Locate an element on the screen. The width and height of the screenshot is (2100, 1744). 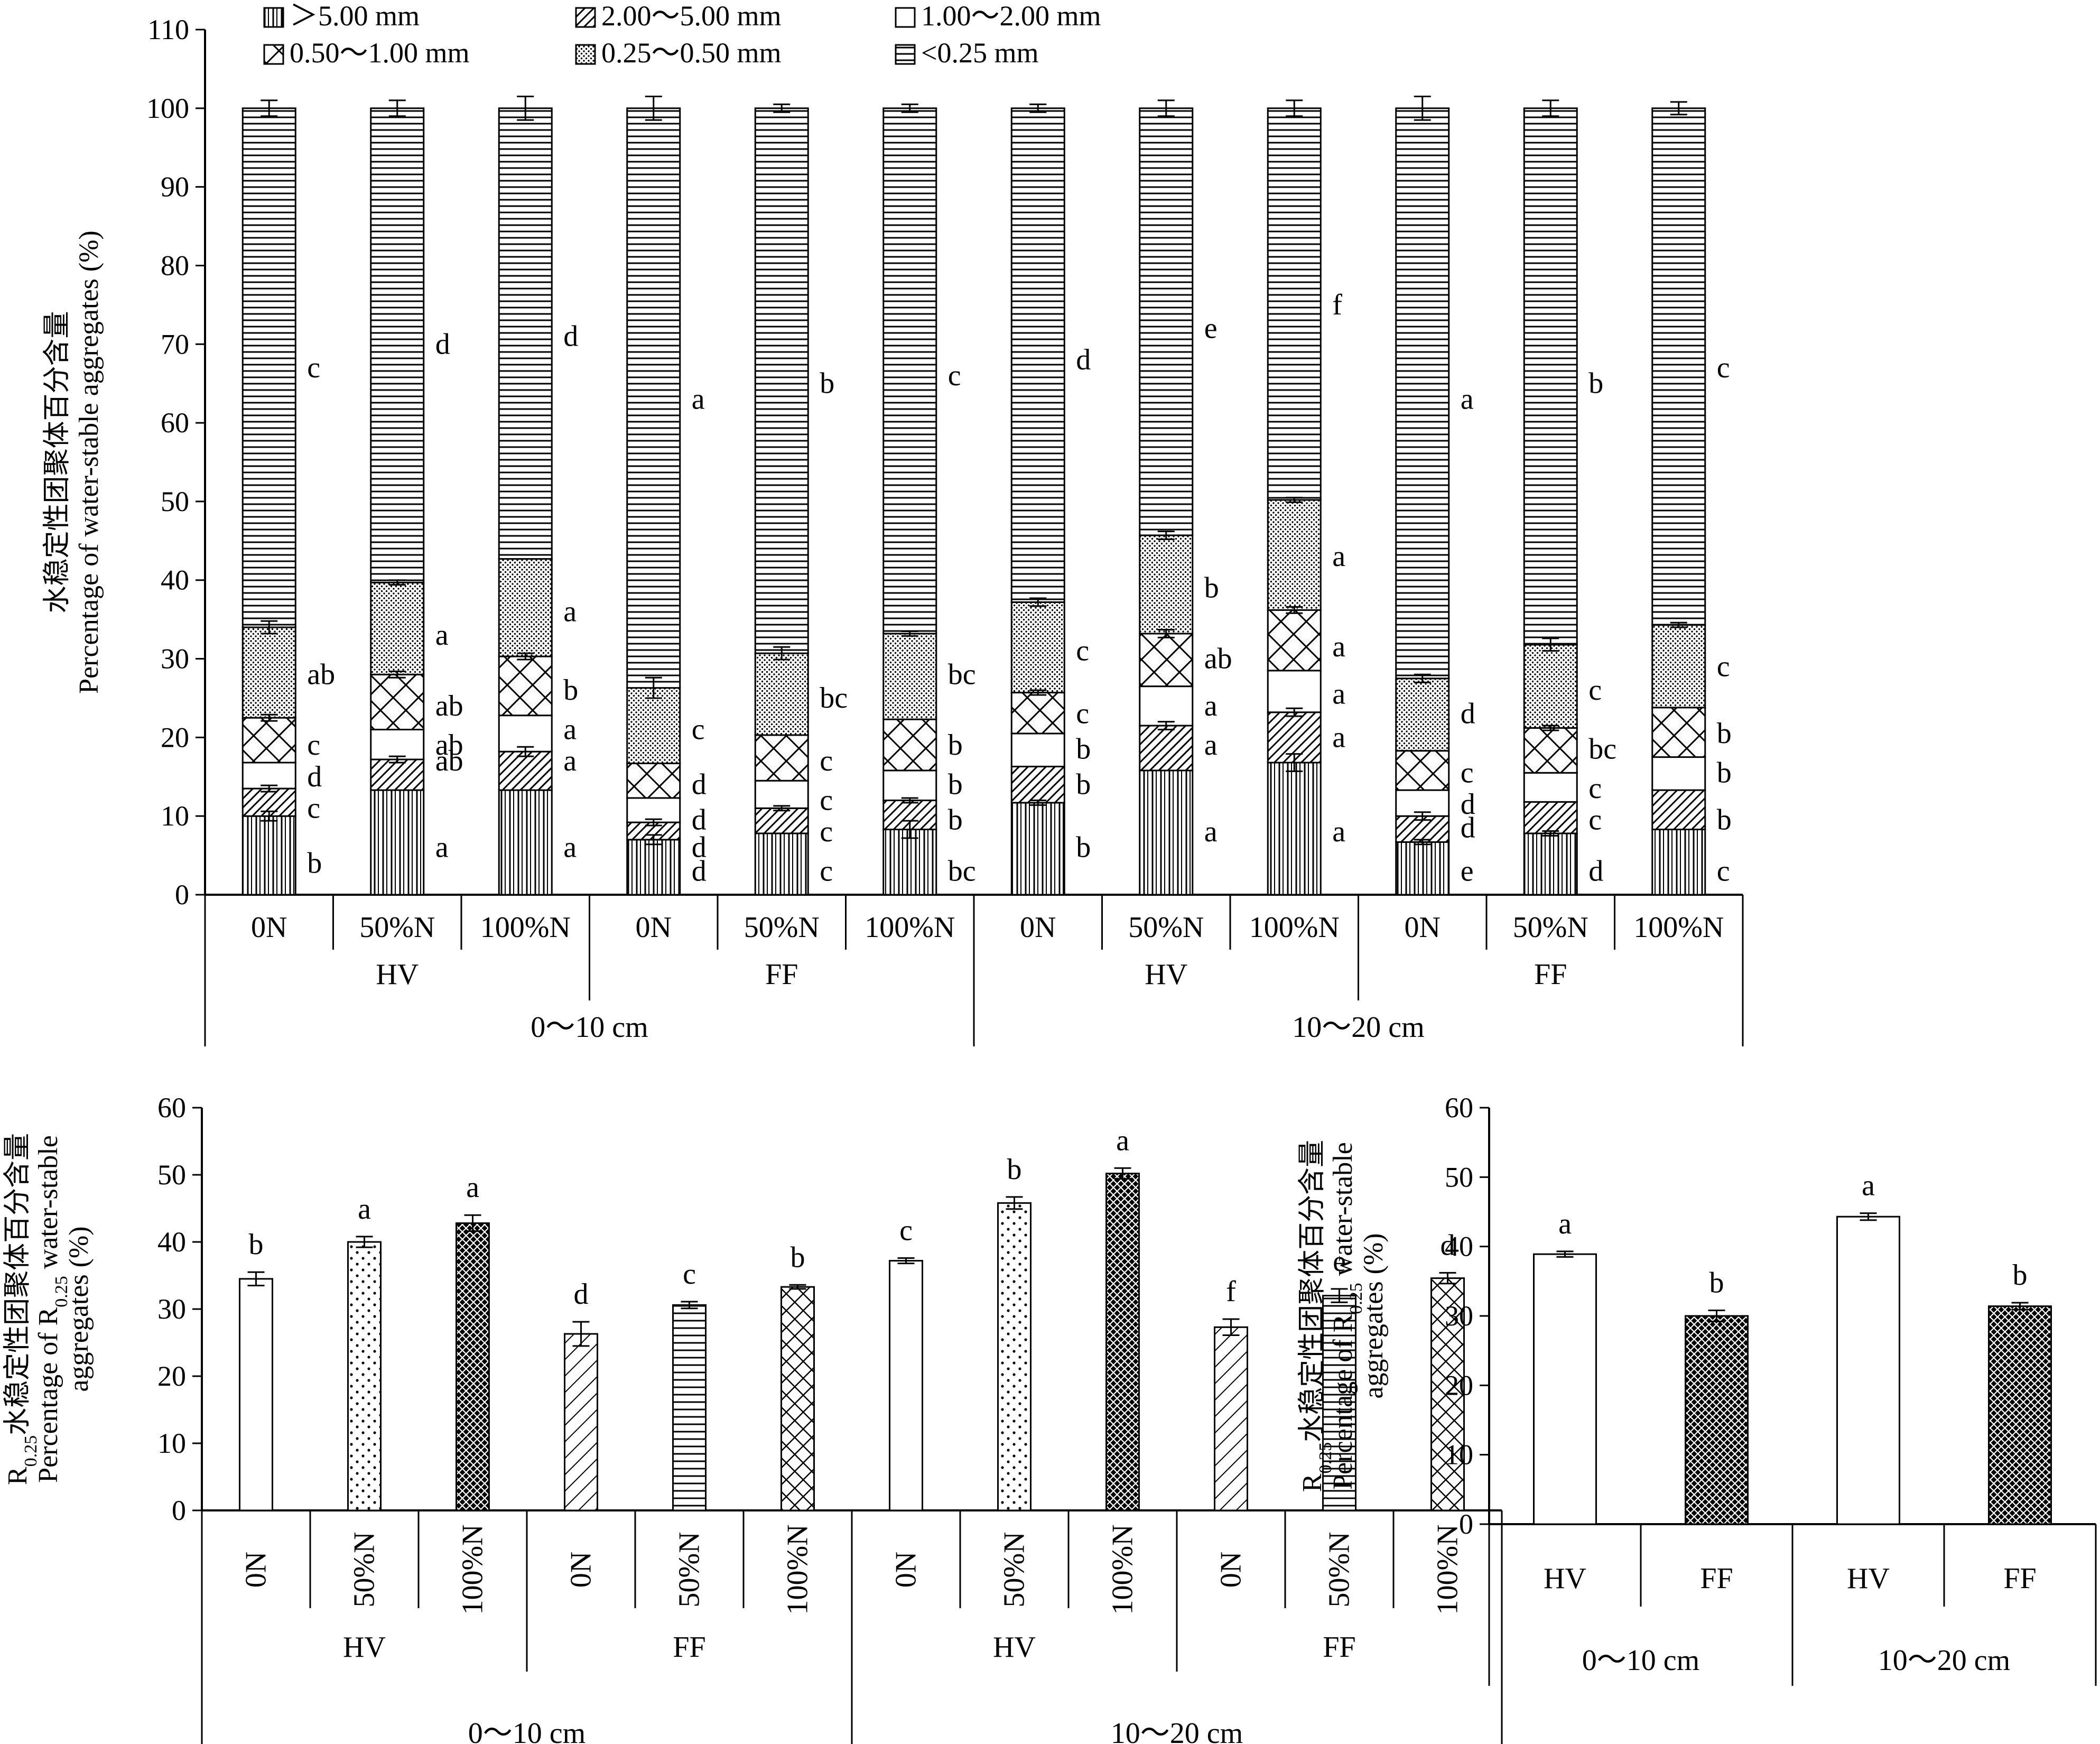
y-tick-label: 70 is located at coordinates (175, 344).